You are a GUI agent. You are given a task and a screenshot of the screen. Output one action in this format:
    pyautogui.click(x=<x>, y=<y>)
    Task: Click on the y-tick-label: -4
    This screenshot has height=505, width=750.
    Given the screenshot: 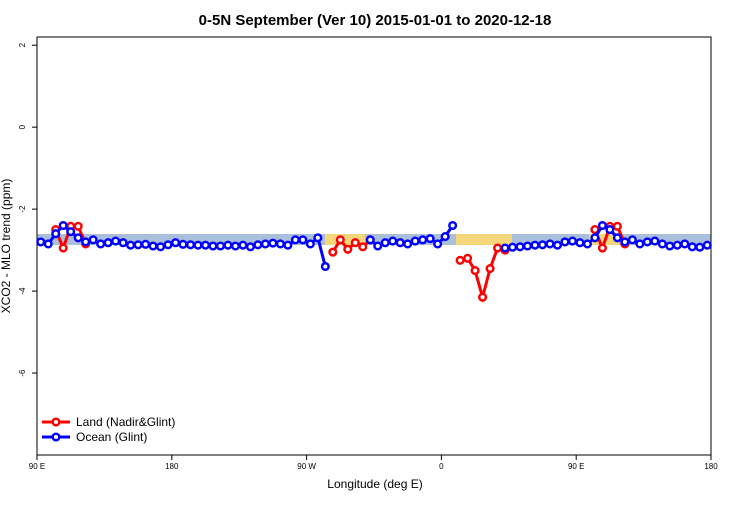 What is the action you would take?
    pyautogui.click(x=22, y=291)
    